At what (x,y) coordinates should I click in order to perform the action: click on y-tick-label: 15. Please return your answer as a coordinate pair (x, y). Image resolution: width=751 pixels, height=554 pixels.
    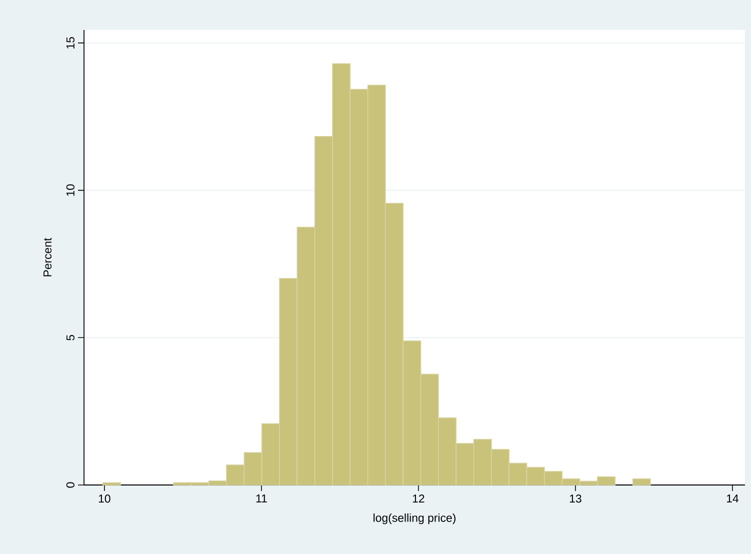
    Looking at the image, I should click on (70, 42).